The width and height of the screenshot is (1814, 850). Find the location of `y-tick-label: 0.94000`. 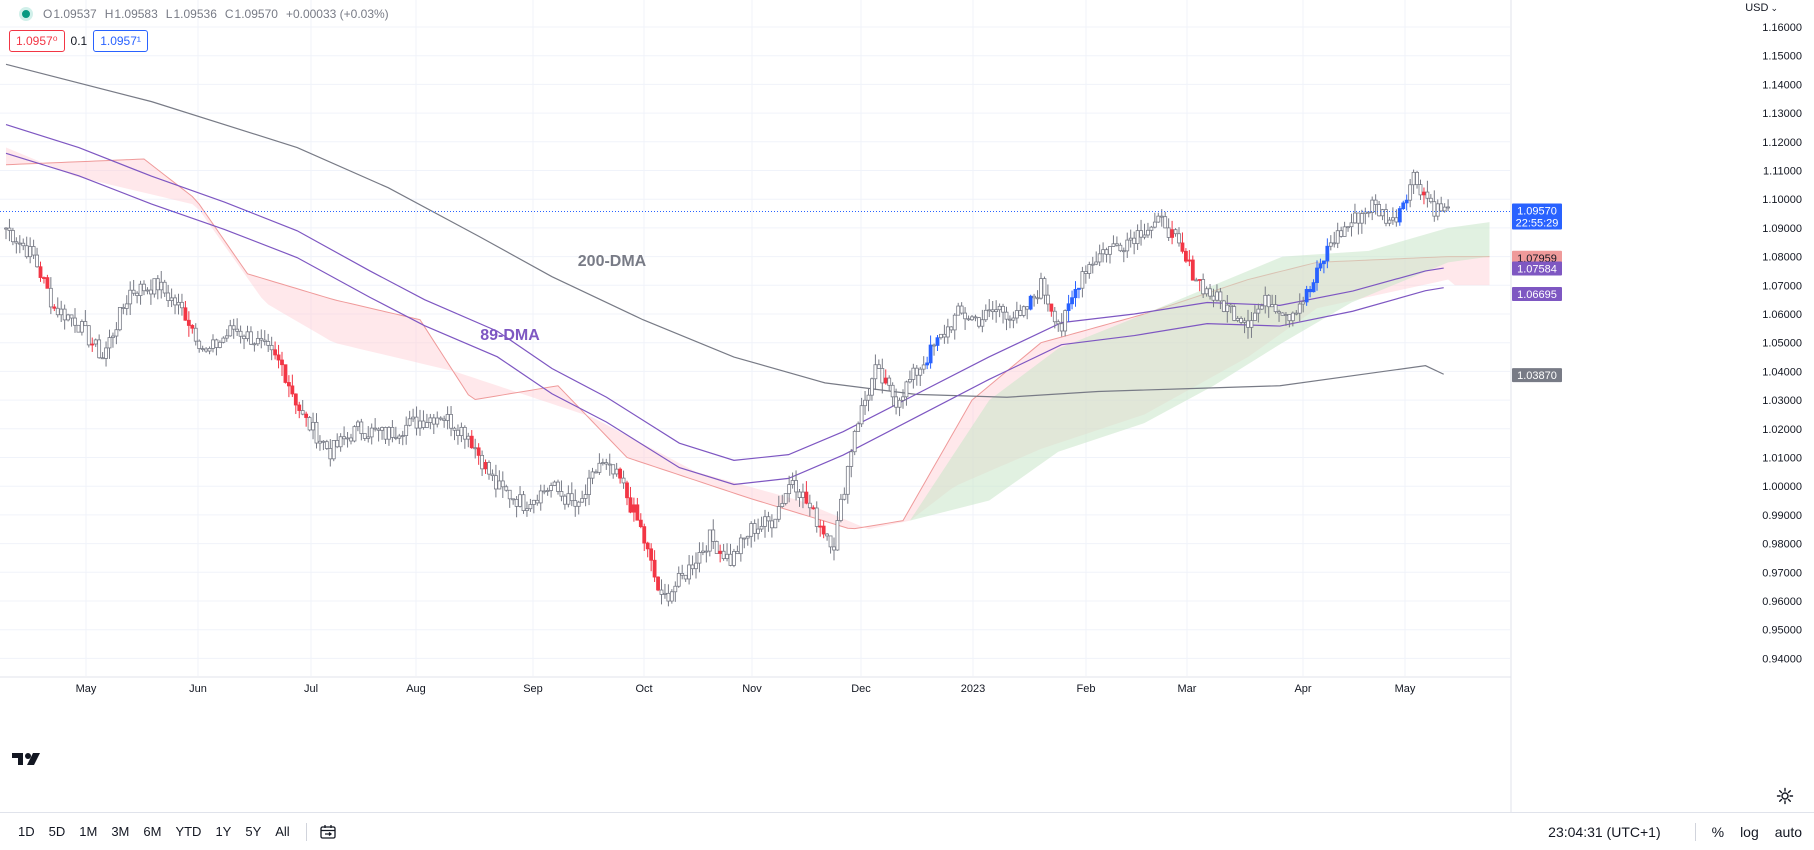

y-tick-label: 0.94000 is located at coordinates (1782, 659).